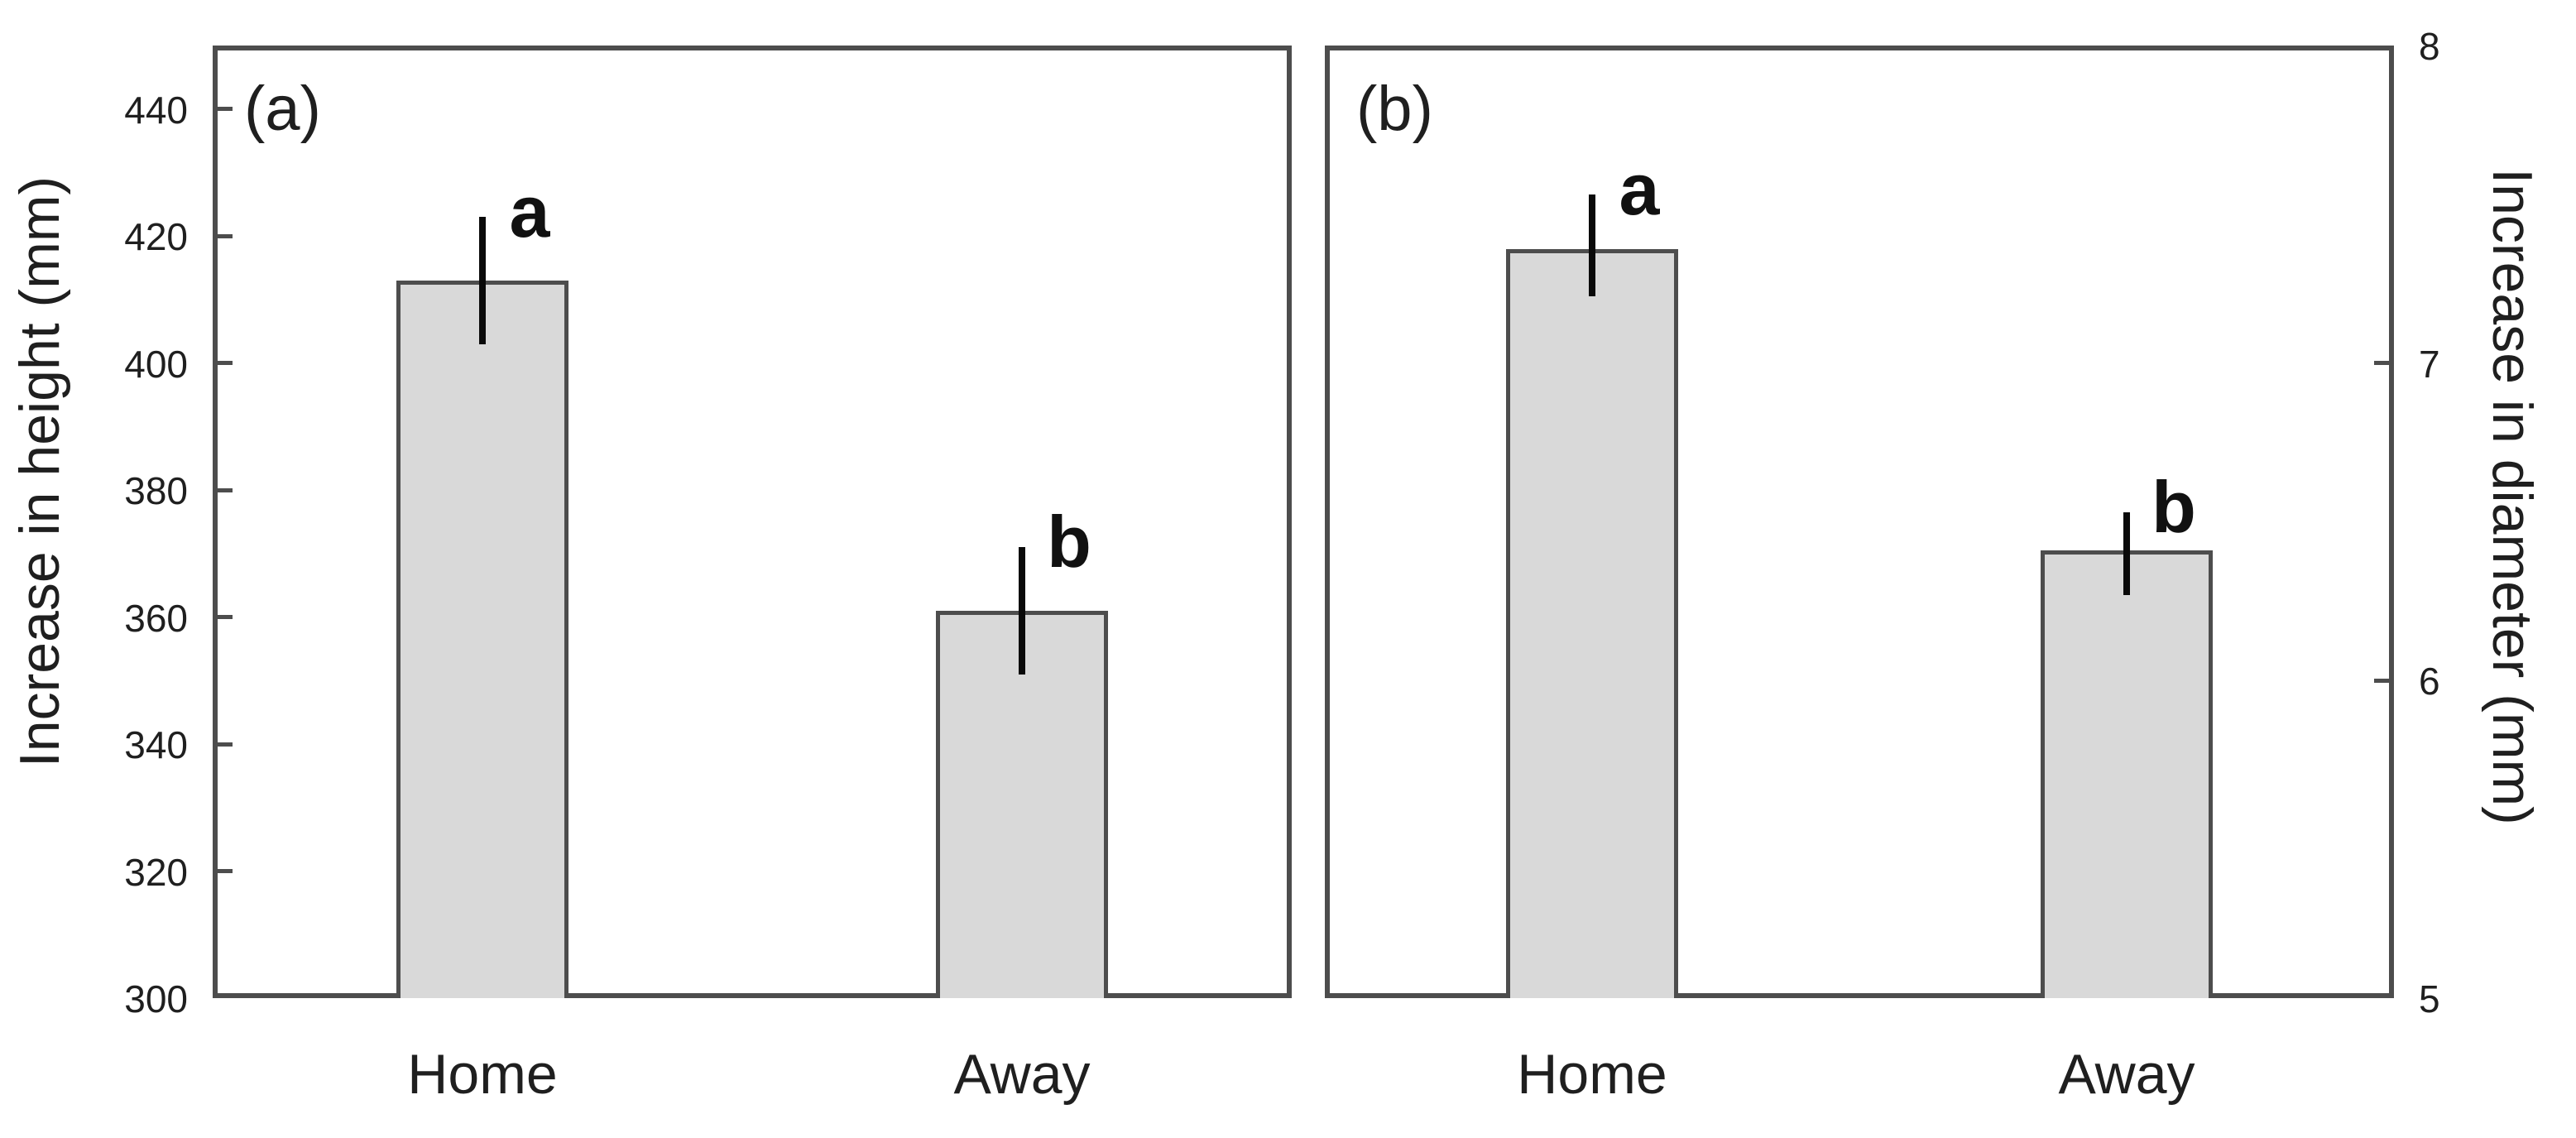 The height and width of the screenshot is (1138, 2576). I want to click on y-tick-label: 420, so click(156, 236).